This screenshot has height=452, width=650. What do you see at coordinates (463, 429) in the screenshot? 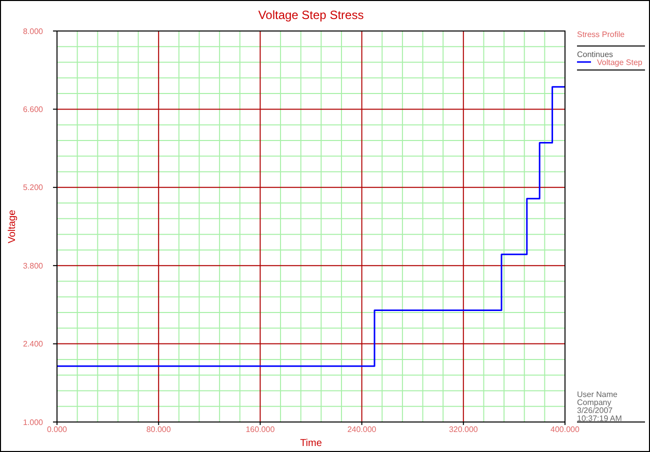
I see `x-tick-label: 320.000` at bounding box center [463, 429].